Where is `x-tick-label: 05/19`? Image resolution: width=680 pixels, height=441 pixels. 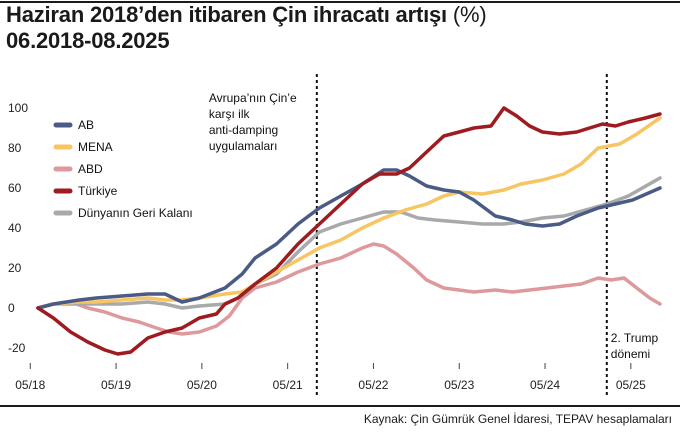 x-tick-label: 05/19 is located at coordinates (116, 385).